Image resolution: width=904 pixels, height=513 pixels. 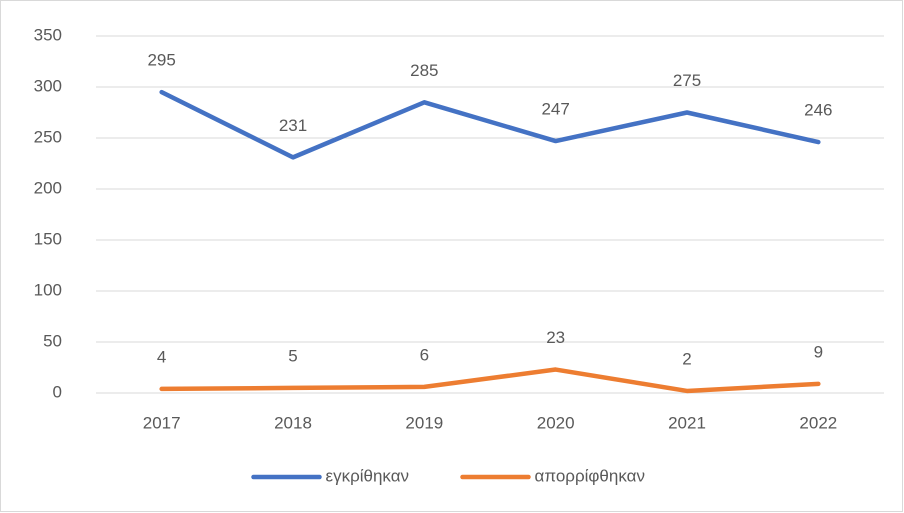 What do you see at coordinates (48, 85) in the screenshot?
I see `y-tick-label: 300` at bounding box center [48, 85].